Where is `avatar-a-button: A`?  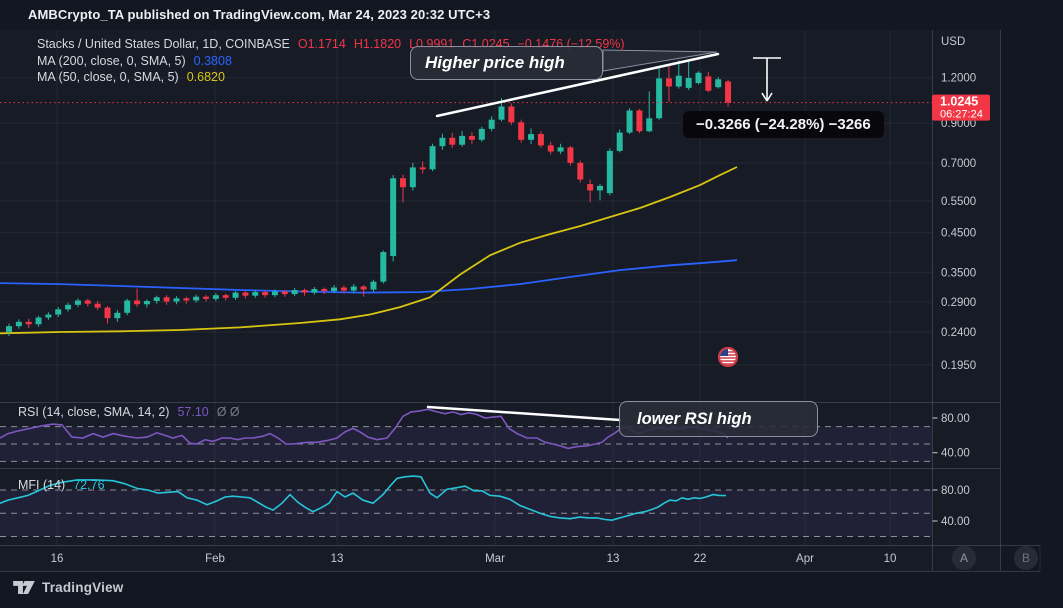
avatar-a-button: A is located at coordinates (964, 558).